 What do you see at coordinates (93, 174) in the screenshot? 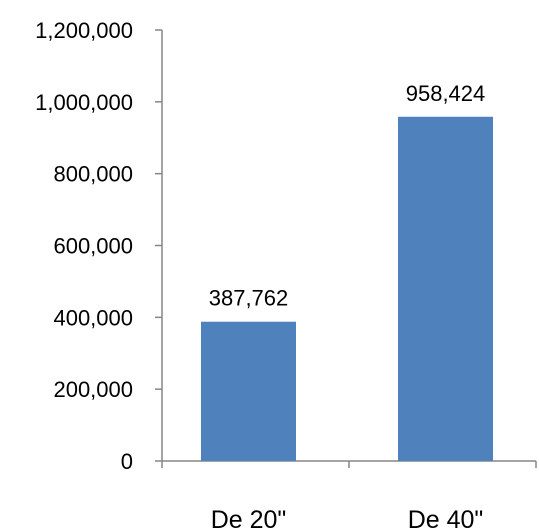
I see `y-tick-label: 800,000` at bounding box center [93, 174].